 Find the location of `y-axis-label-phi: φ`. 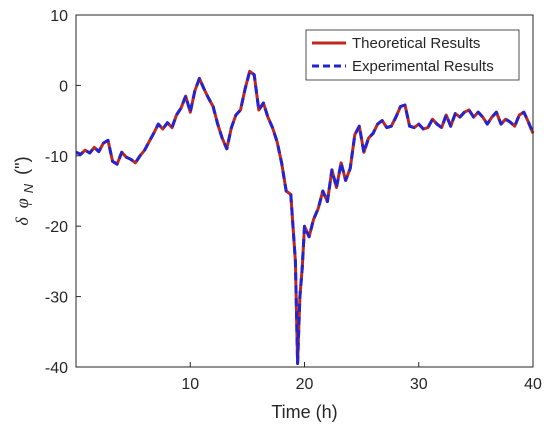

y-axis-label-phi: φ is located at coordinates (22, 203).